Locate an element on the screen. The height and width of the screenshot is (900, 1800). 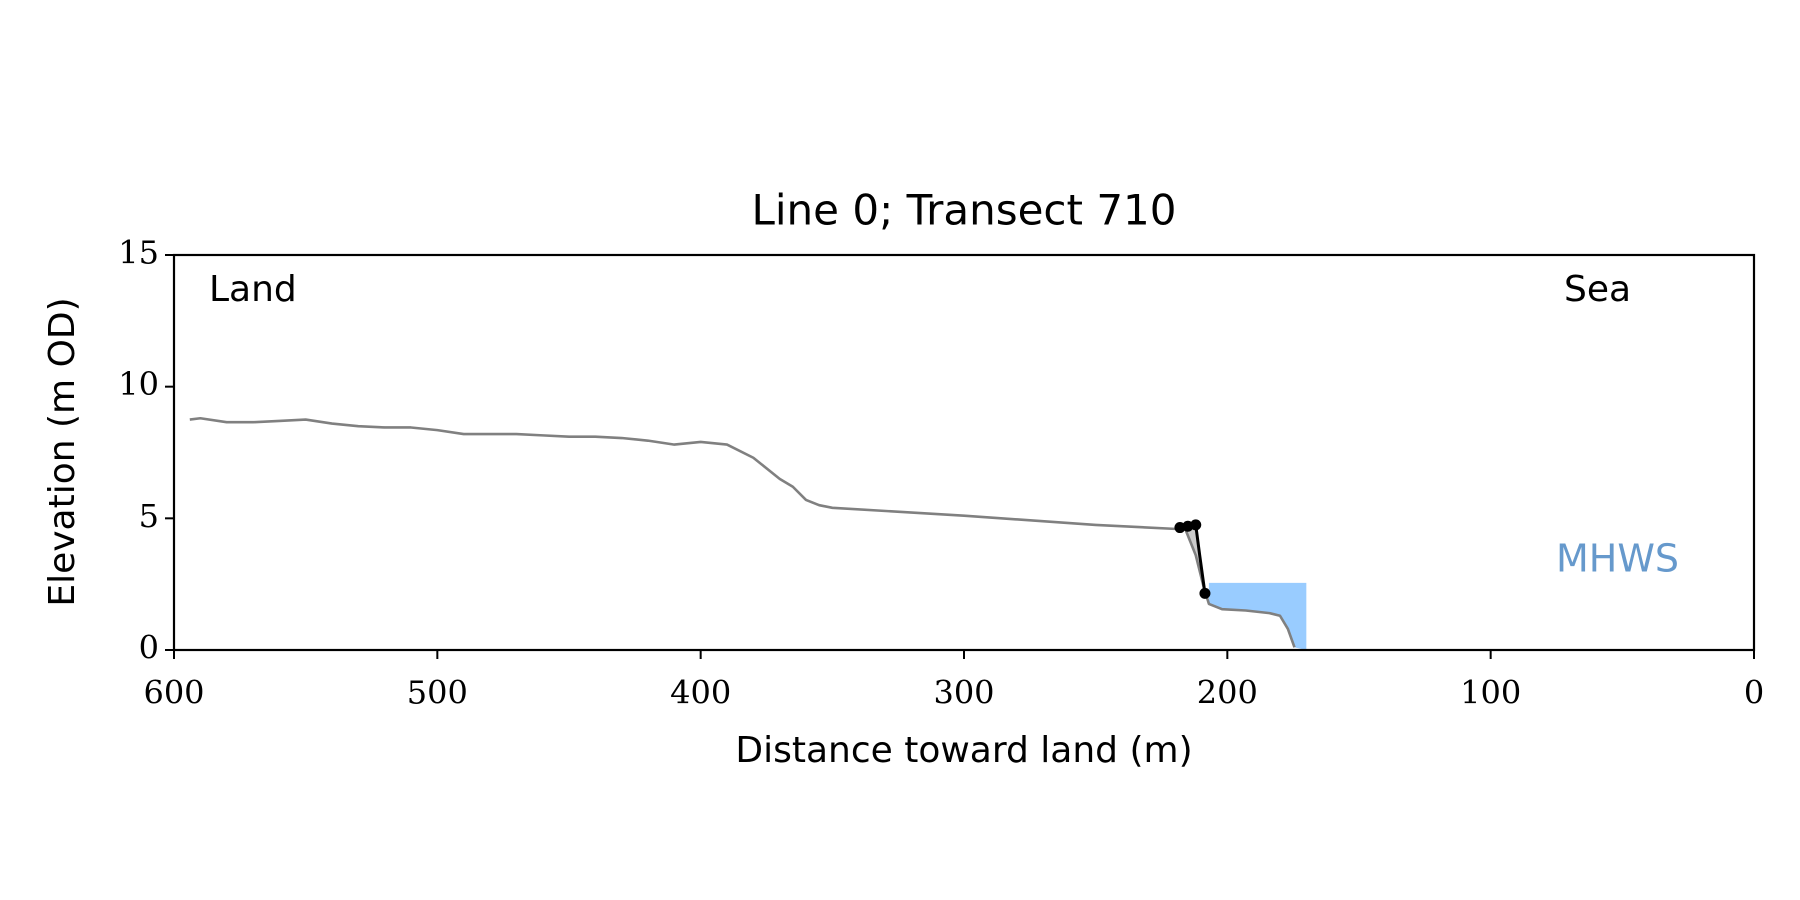
y-tick-label: 5 is located at coordinates (149, 516).